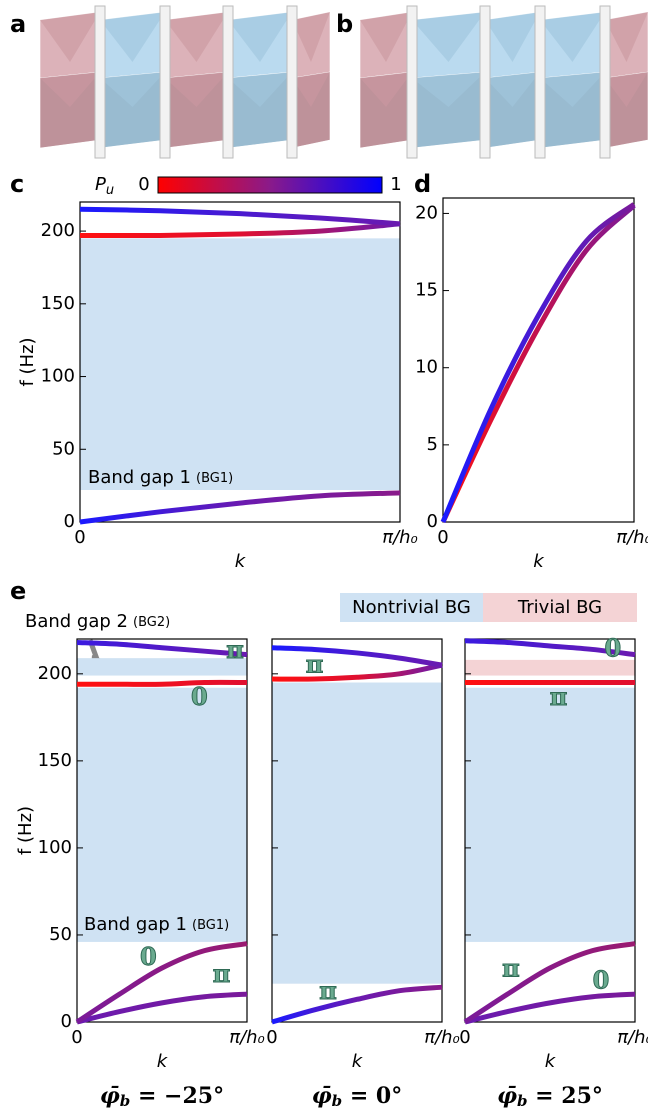 Image resolution: width=648 pixels, height=1115 pixels. What do you see at coordinates (565, 1096) in the screenshot?
I see `caption-text: = 25°` at bounding box center [565, 1096].